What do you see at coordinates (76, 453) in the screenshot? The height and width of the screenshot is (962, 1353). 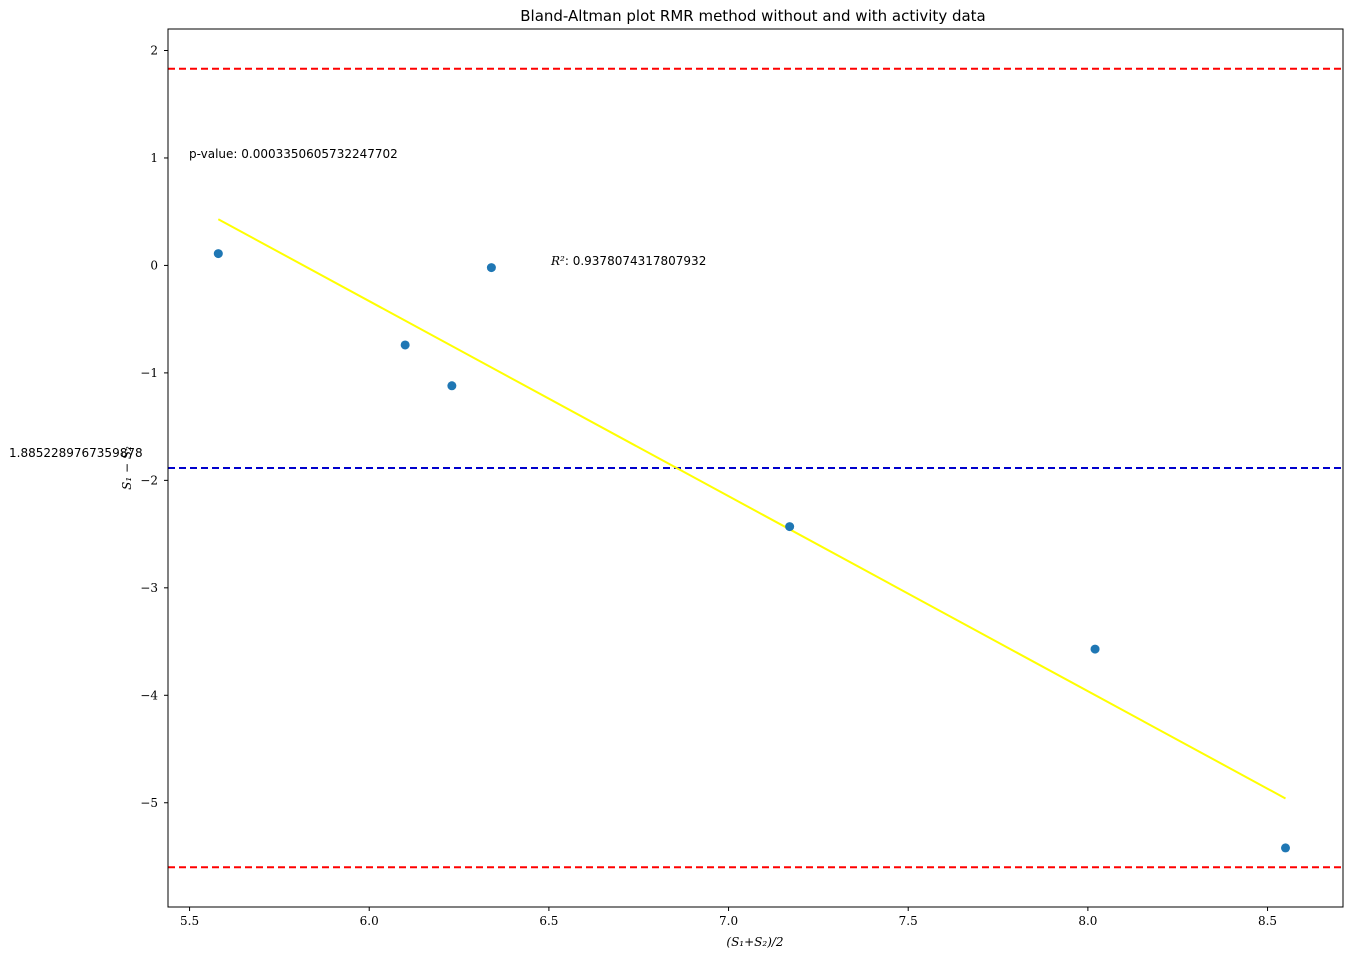 I see `mean-value-annotation: 1.8852289767359878` at bounding box center [76, 453].